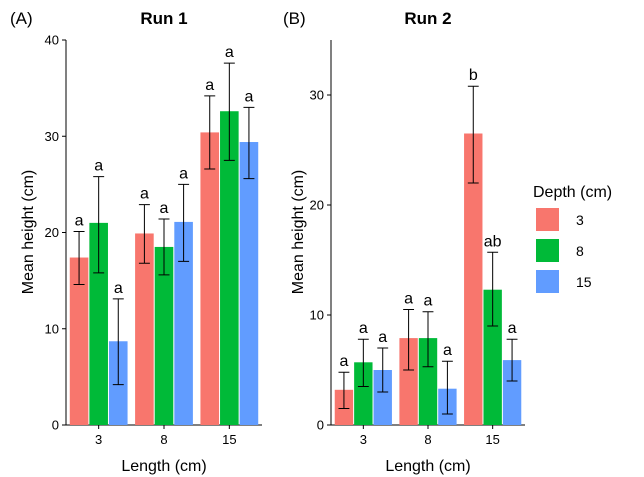 This screenshot has width=644, height=477. What do you see at coordinates (572, 238) in the screenshot?
I see `legend: Depth (cm) 3 8 15` at bounding box center [572, 238].